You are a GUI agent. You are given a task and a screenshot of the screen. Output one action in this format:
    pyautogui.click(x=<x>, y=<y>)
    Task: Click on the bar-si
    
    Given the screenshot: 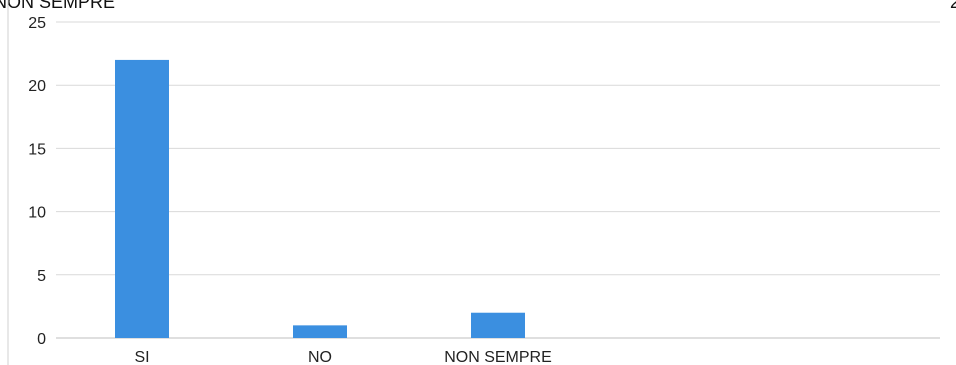 What is the action you would take?
    pyautogui.click(x=142, y=199)
    